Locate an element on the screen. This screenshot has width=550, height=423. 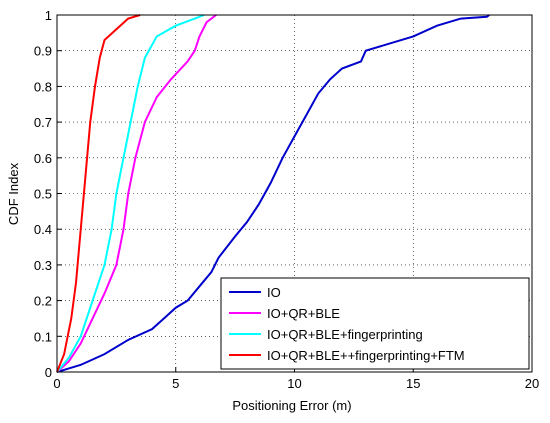
y-tick-label: 0.9 is located at coordinates (43, 51).